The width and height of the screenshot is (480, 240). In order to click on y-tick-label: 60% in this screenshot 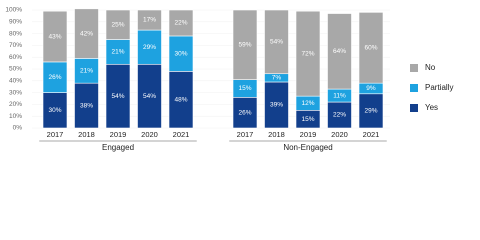, I will do `click(15, 57)`.